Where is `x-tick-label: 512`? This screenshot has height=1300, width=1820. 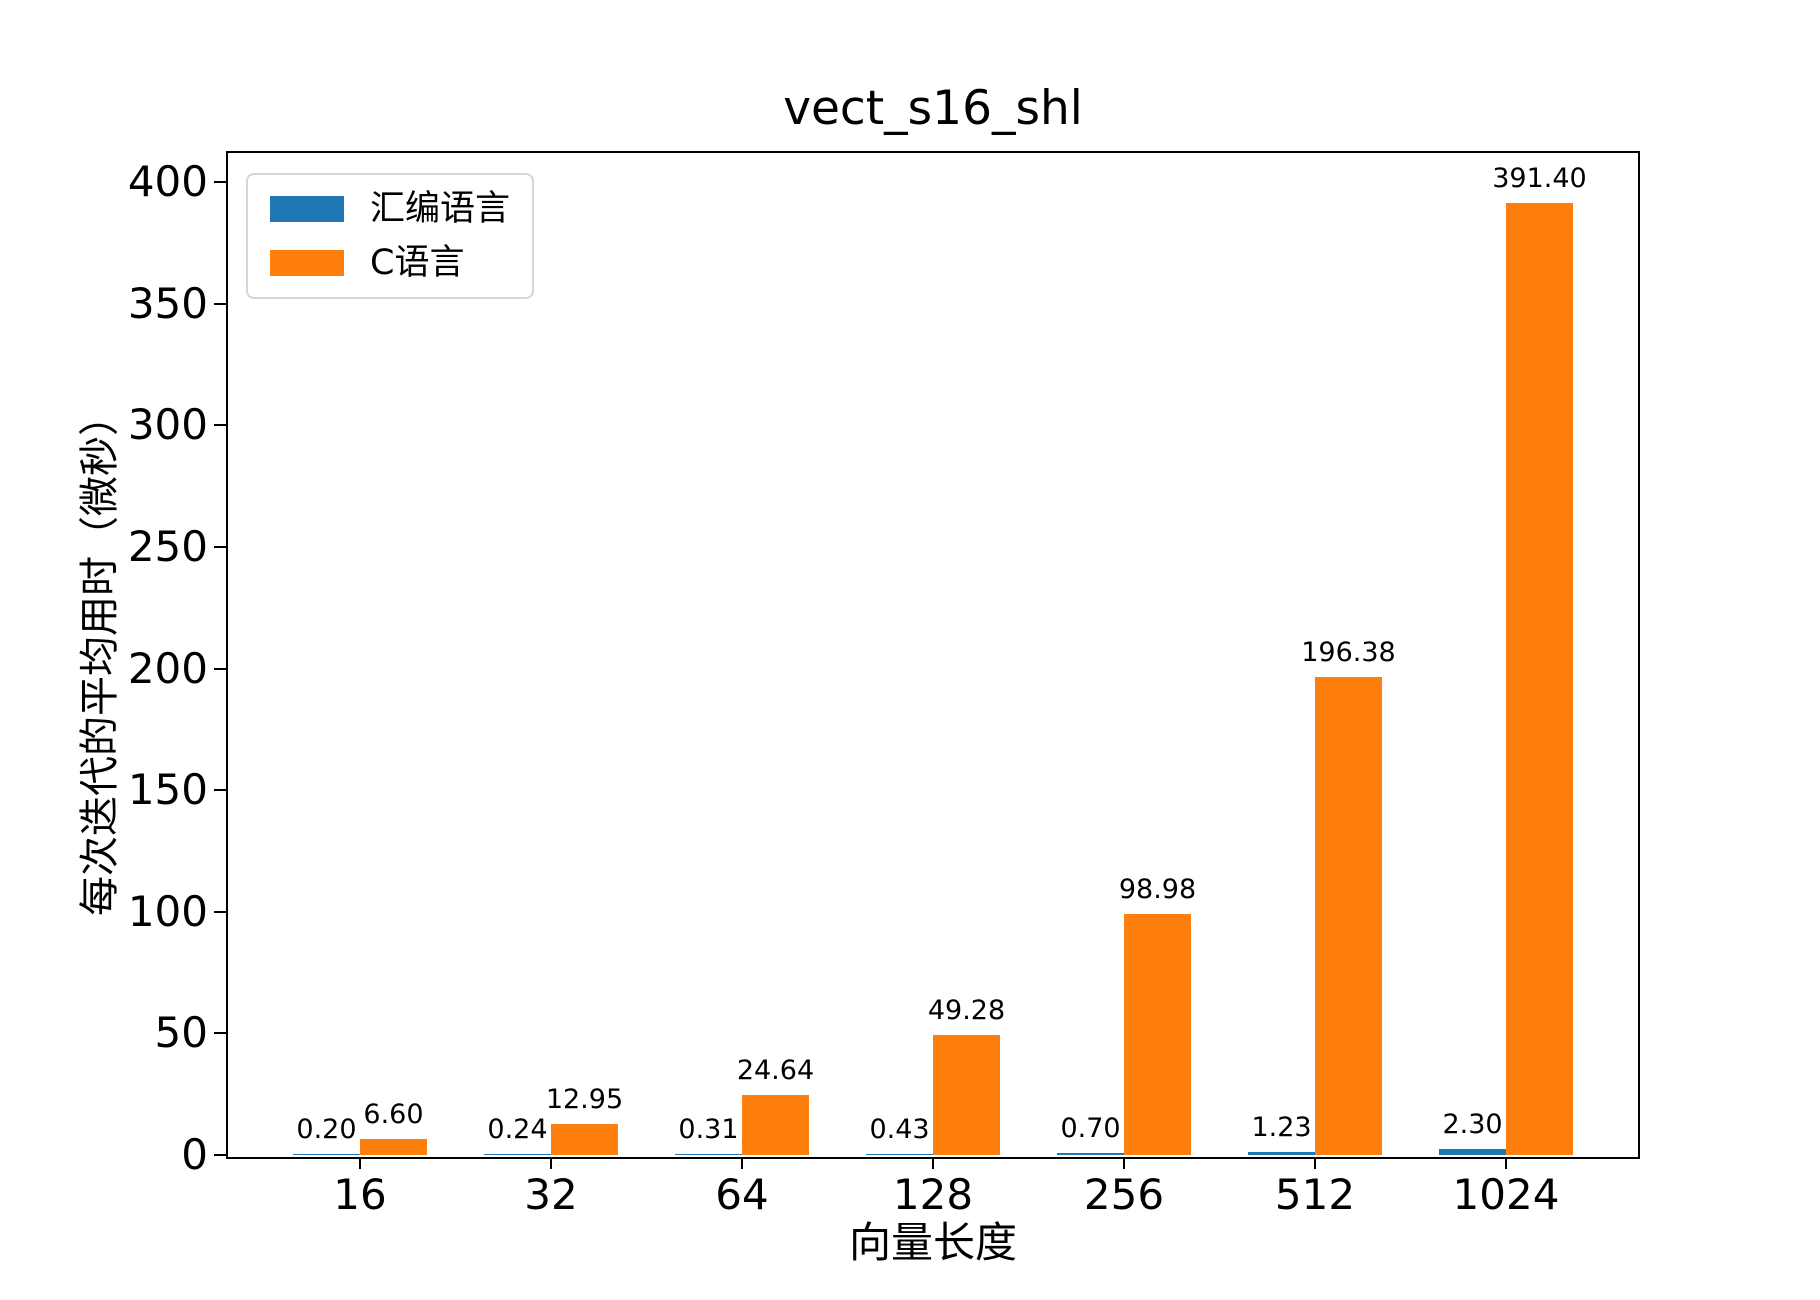 x-tick-label: 512 is located at coordinates (1315, 1194).